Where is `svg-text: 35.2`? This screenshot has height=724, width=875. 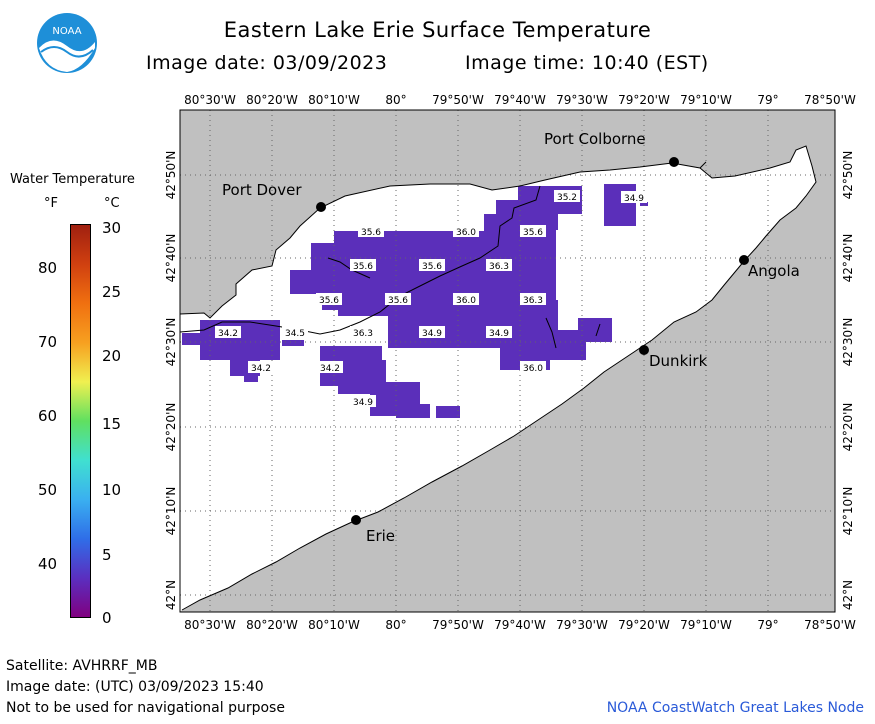 svg-text: 35.2 is located at coordinates (567, 198).